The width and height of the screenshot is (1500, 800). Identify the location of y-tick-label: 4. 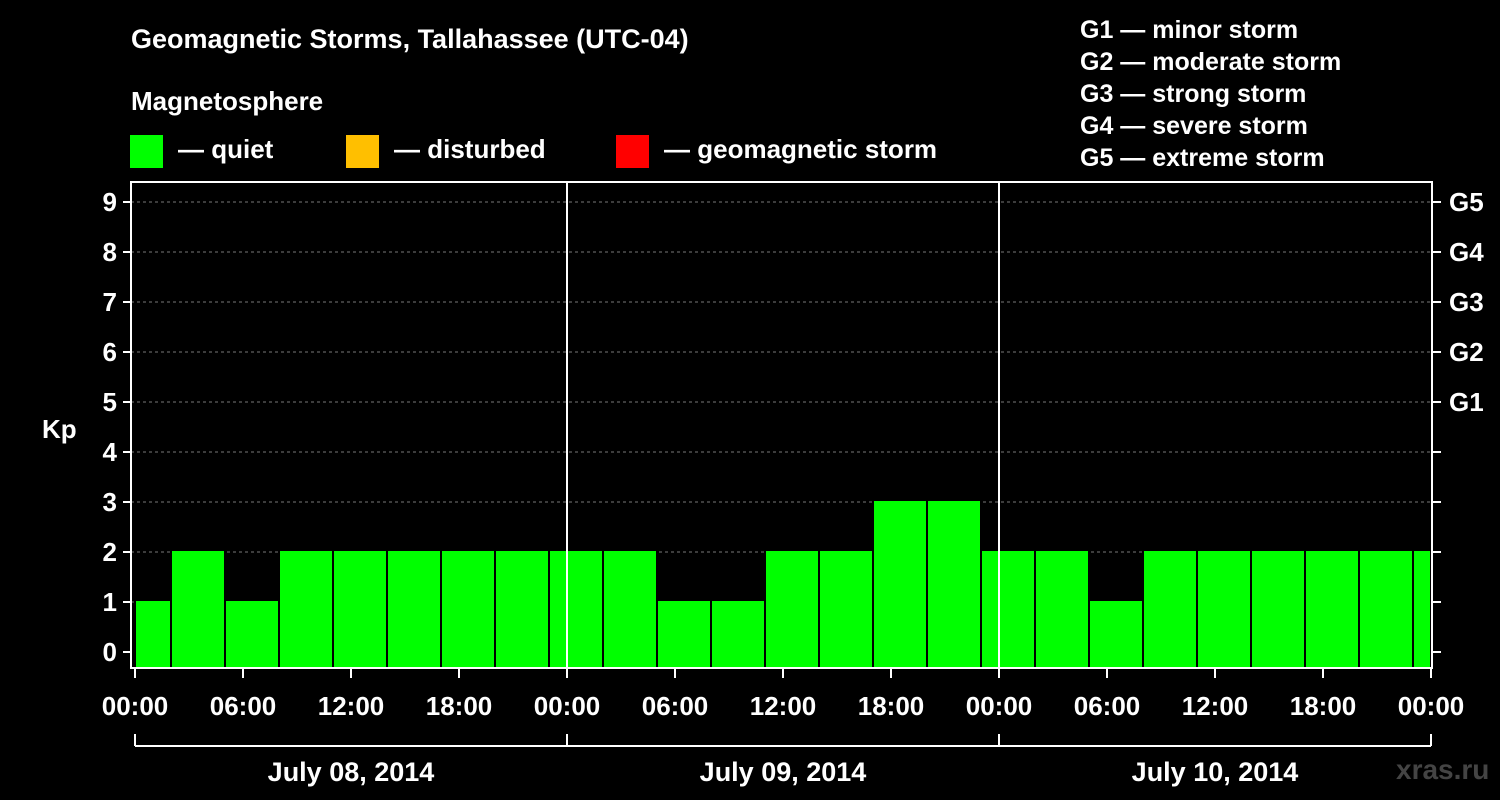
(110, 452).